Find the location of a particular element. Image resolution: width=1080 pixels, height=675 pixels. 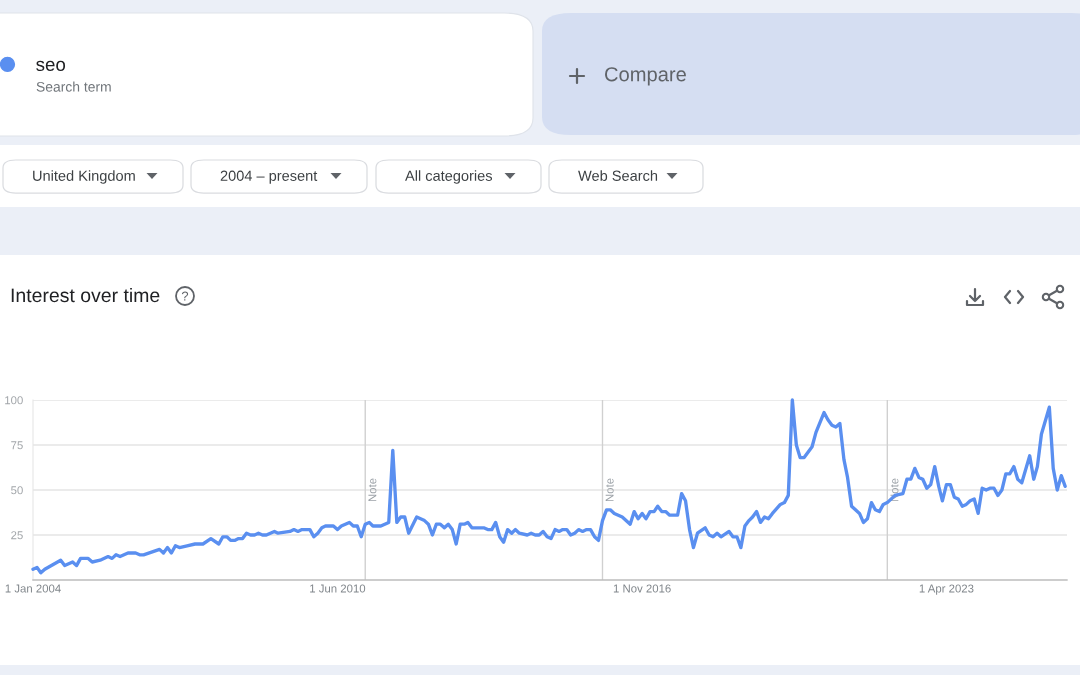

x-tick-label: 1 Apr 2023 is located at coordinates (946, 589).